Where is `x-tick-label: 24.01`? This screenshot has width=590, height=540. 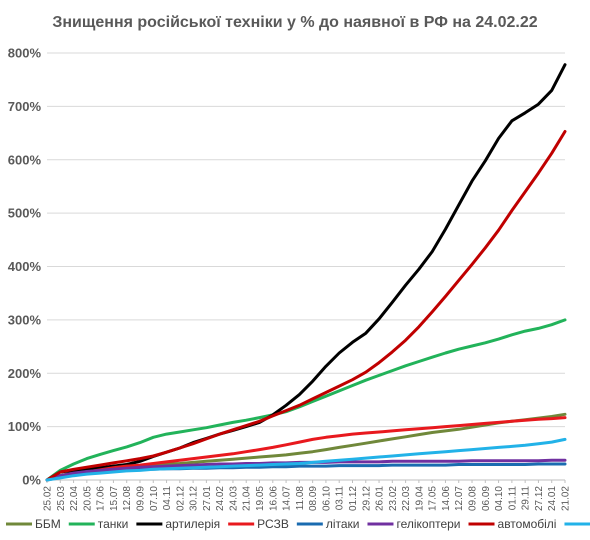 x-tick-label: 24.01 is located at coordinates (552, 498).